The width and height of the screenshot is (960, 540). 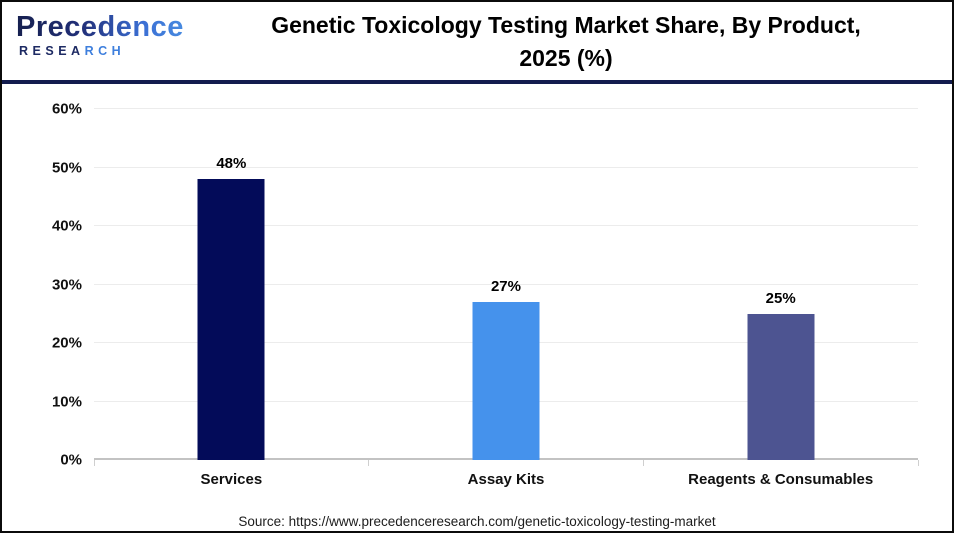 I want to click on y-tick-label-20%: 20%, so click(x=66, y=343).